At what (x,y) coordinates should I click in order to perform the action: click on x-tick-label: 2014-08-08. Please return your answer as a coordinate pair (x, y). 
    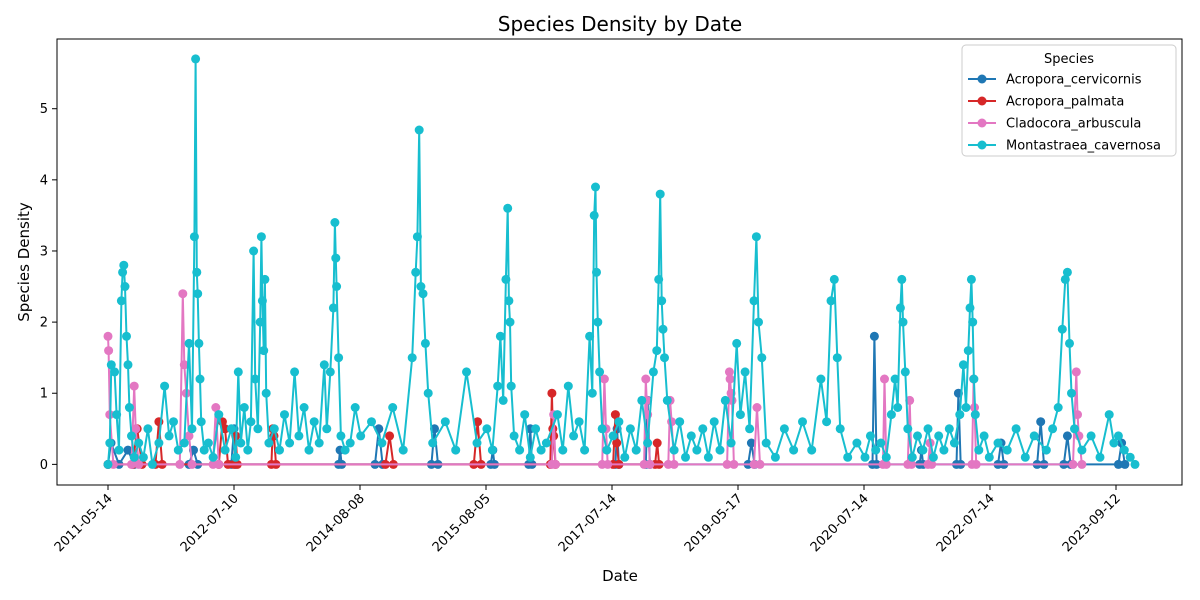
    Looking at the image, I should click on (336, 523).